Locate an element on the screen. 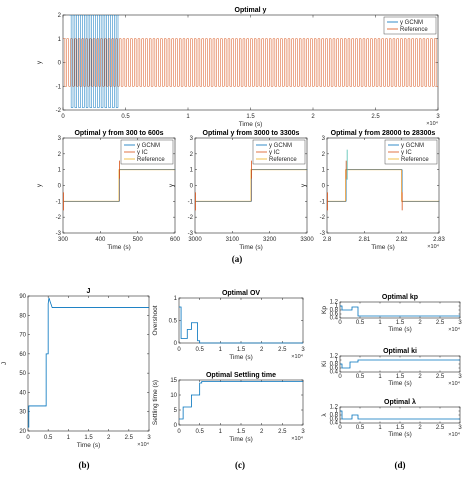 This screenshot has width=474, height=477. axes-frame is located at coordinates (241, 402).